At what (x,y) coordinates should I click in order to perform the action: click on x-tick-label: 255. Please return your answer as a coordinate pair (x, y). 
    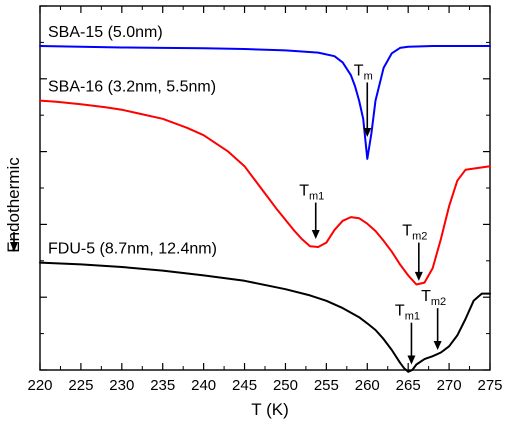
    Looking at the image, I should click on (326, 385).